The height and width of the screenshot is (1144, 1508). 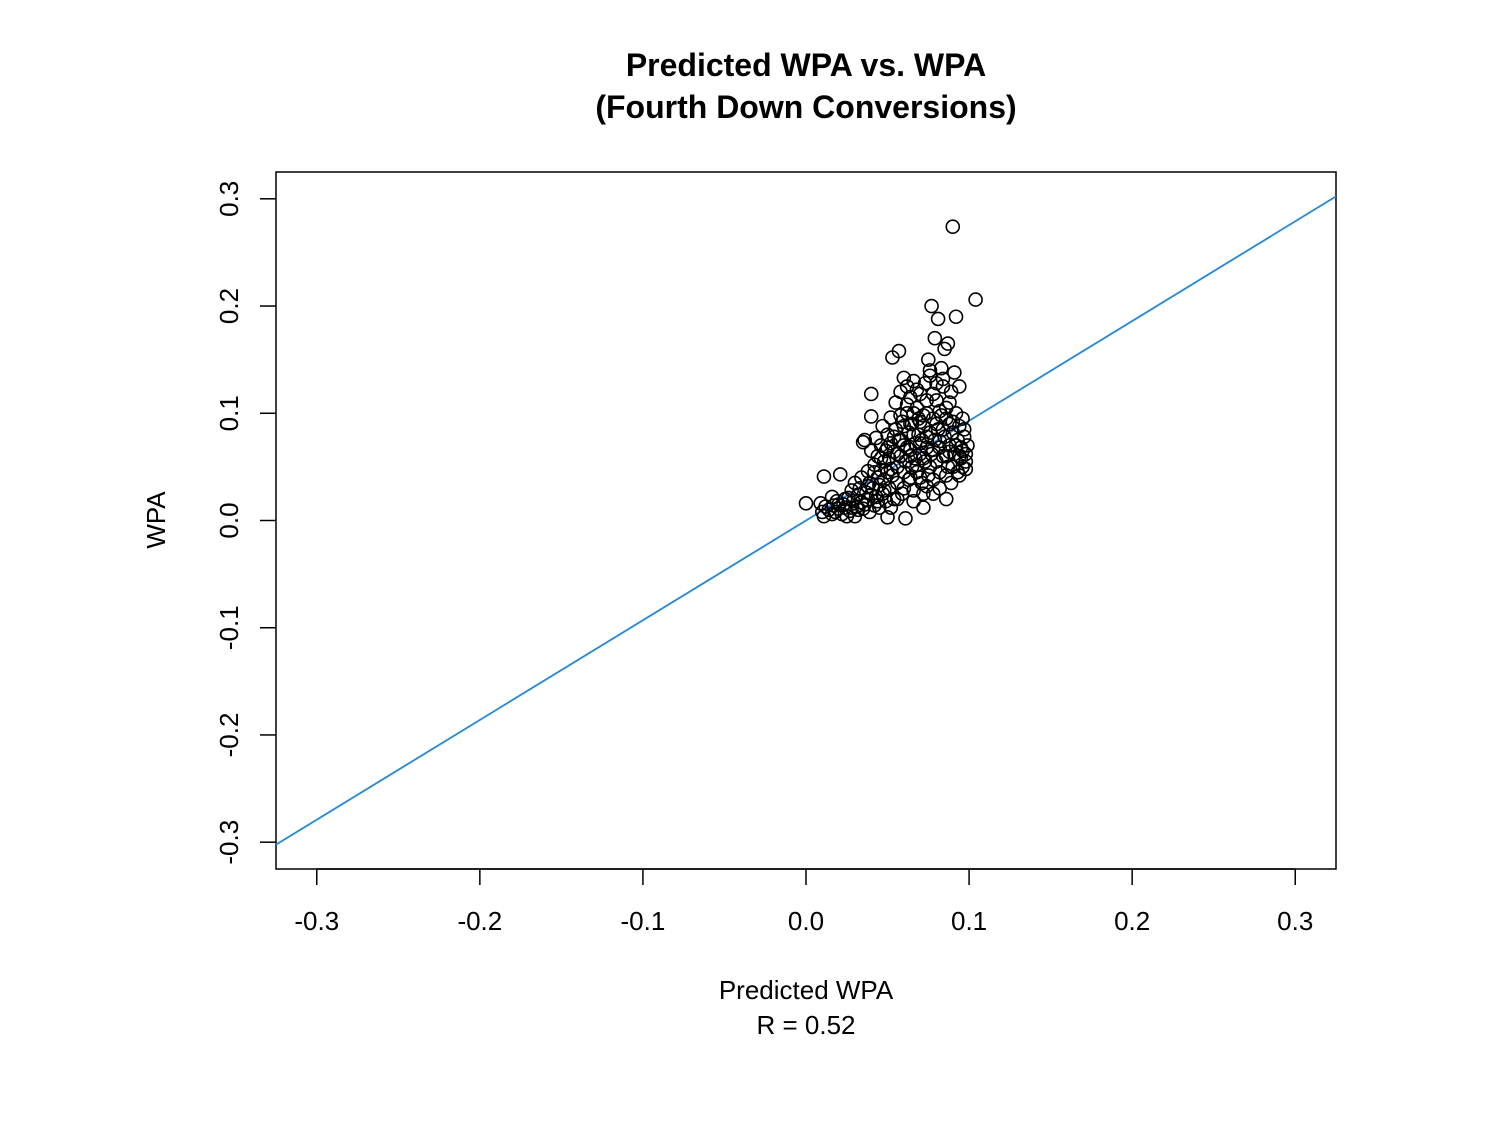 What do you see at coordinates (969, 921) in the screenshot?
I see `x-tick-label: 0.1` at bounding box center [969, 921].